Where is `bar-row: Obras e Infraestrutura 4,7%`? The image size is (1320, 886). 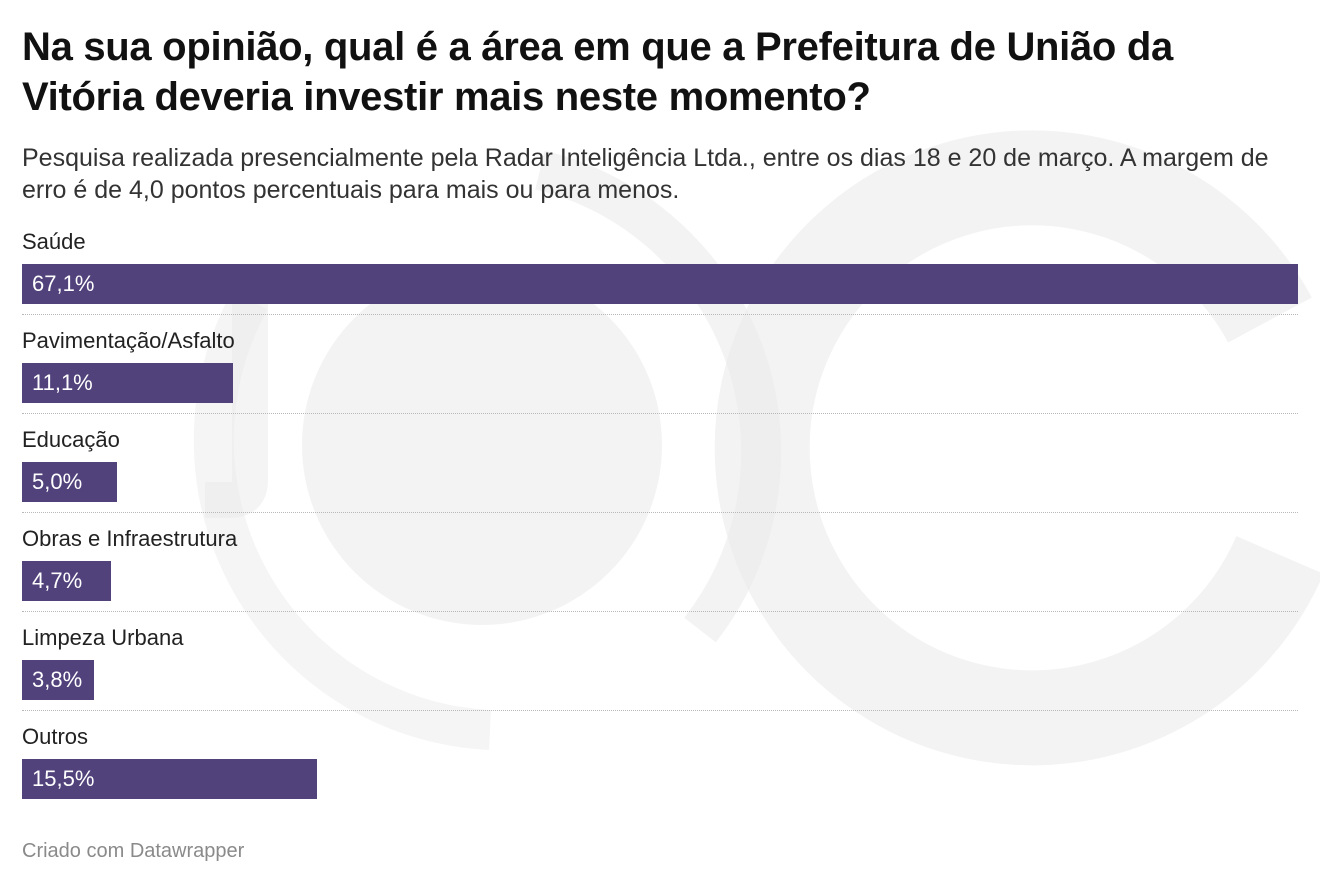
bar-row: Obras e Infraestrutura 4,7% is located at coordinates (660, 572).